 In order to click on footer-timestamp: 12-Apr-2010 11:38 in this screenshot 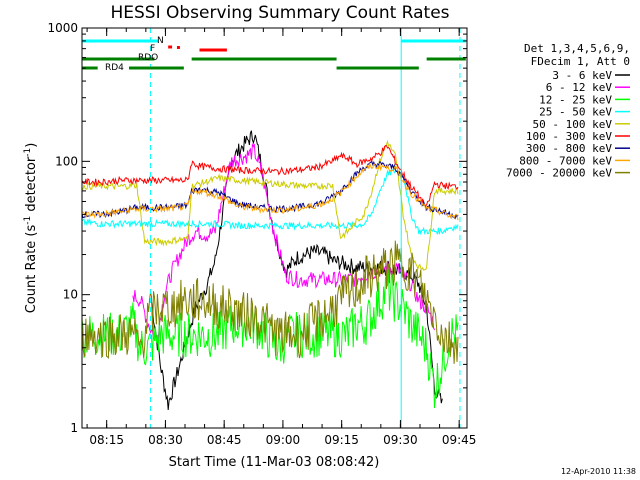, I will do `click(598, 471)`.